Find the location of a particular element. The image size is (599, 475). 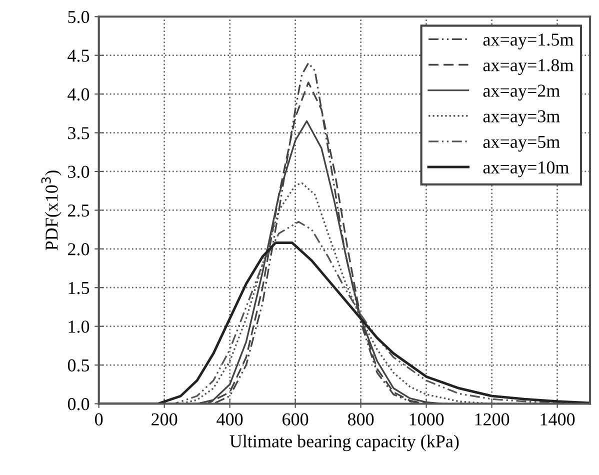

y-tick-label: 1.0 is located at coordinates (79, 326).